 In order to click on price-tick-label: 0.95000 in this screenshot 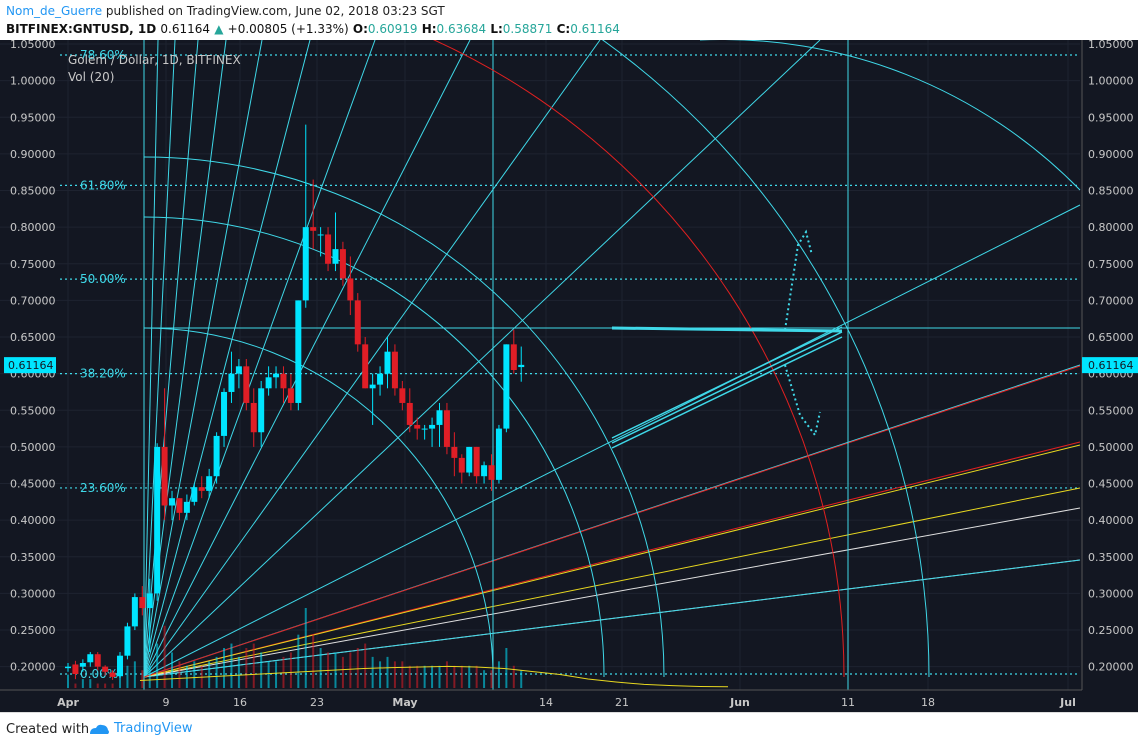, I will do `click(1111, 117)`.